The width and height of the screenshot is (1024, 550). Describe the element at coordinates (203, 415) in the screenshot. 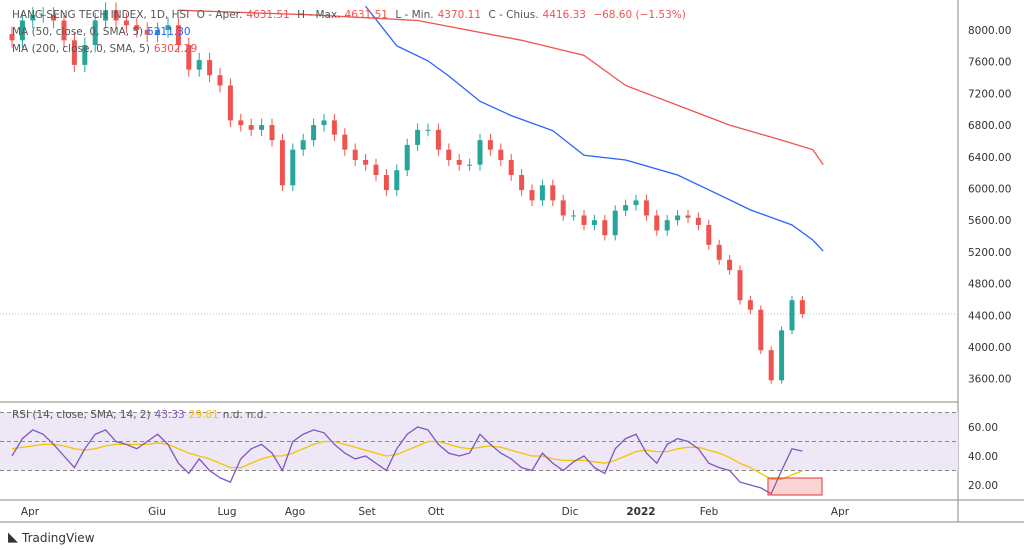

I see `rsi-ma-value: 29.81` at that location.